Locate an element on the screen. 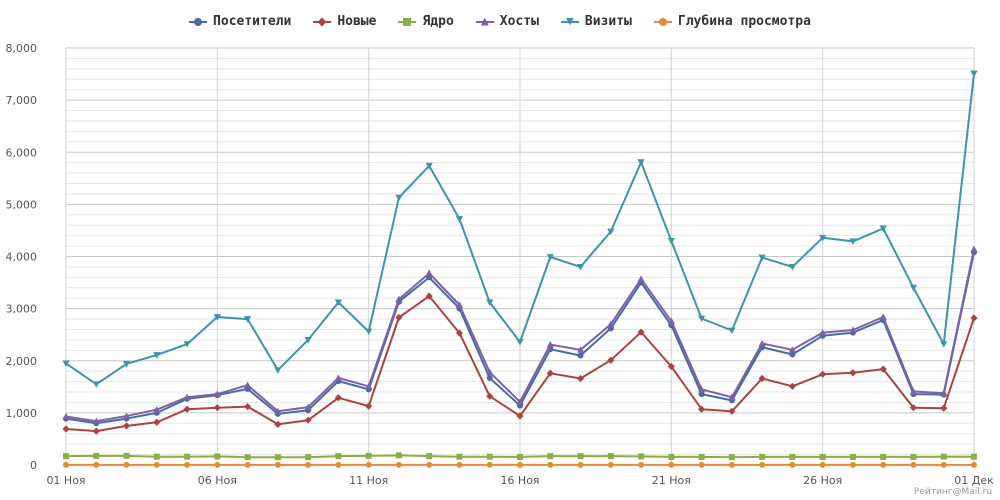 This screenshot has width=1000, height=500. legend-item: Новые is located at coordinates (344, 21).